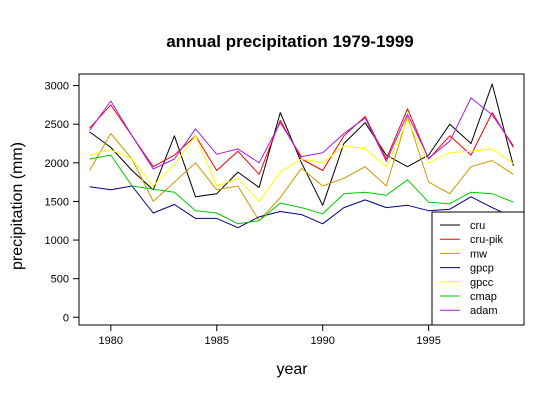  Describe the element at coordinates (111, 341) in the screenshot. I see `x-tick-label: 1980` at that location.